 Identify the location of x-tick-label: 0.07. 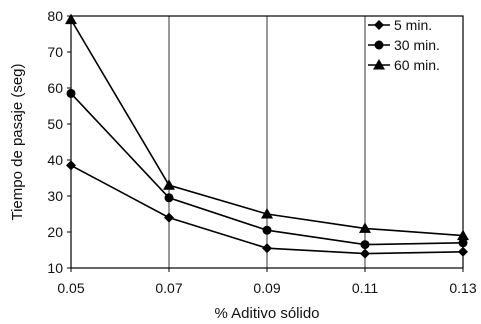
(168, 288).